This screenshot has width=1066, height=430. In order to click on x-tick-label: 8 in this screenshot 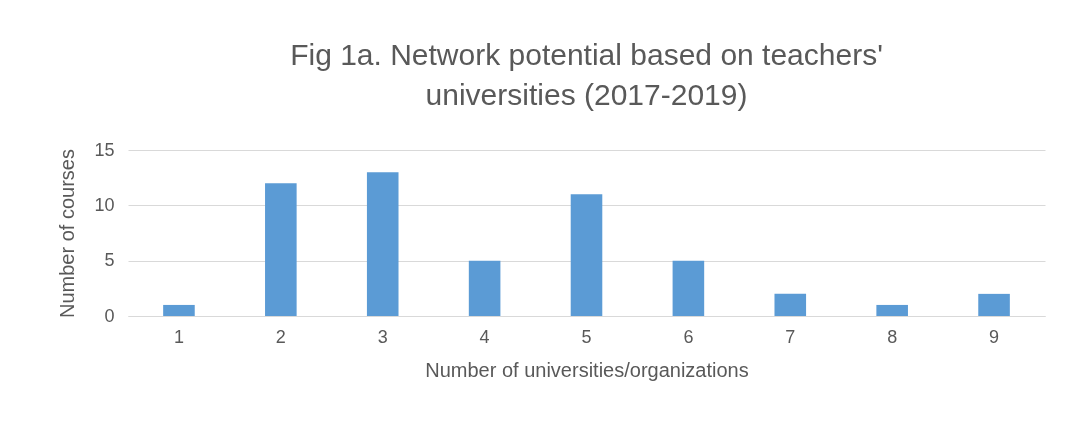, I will do `click(892, 336)`.